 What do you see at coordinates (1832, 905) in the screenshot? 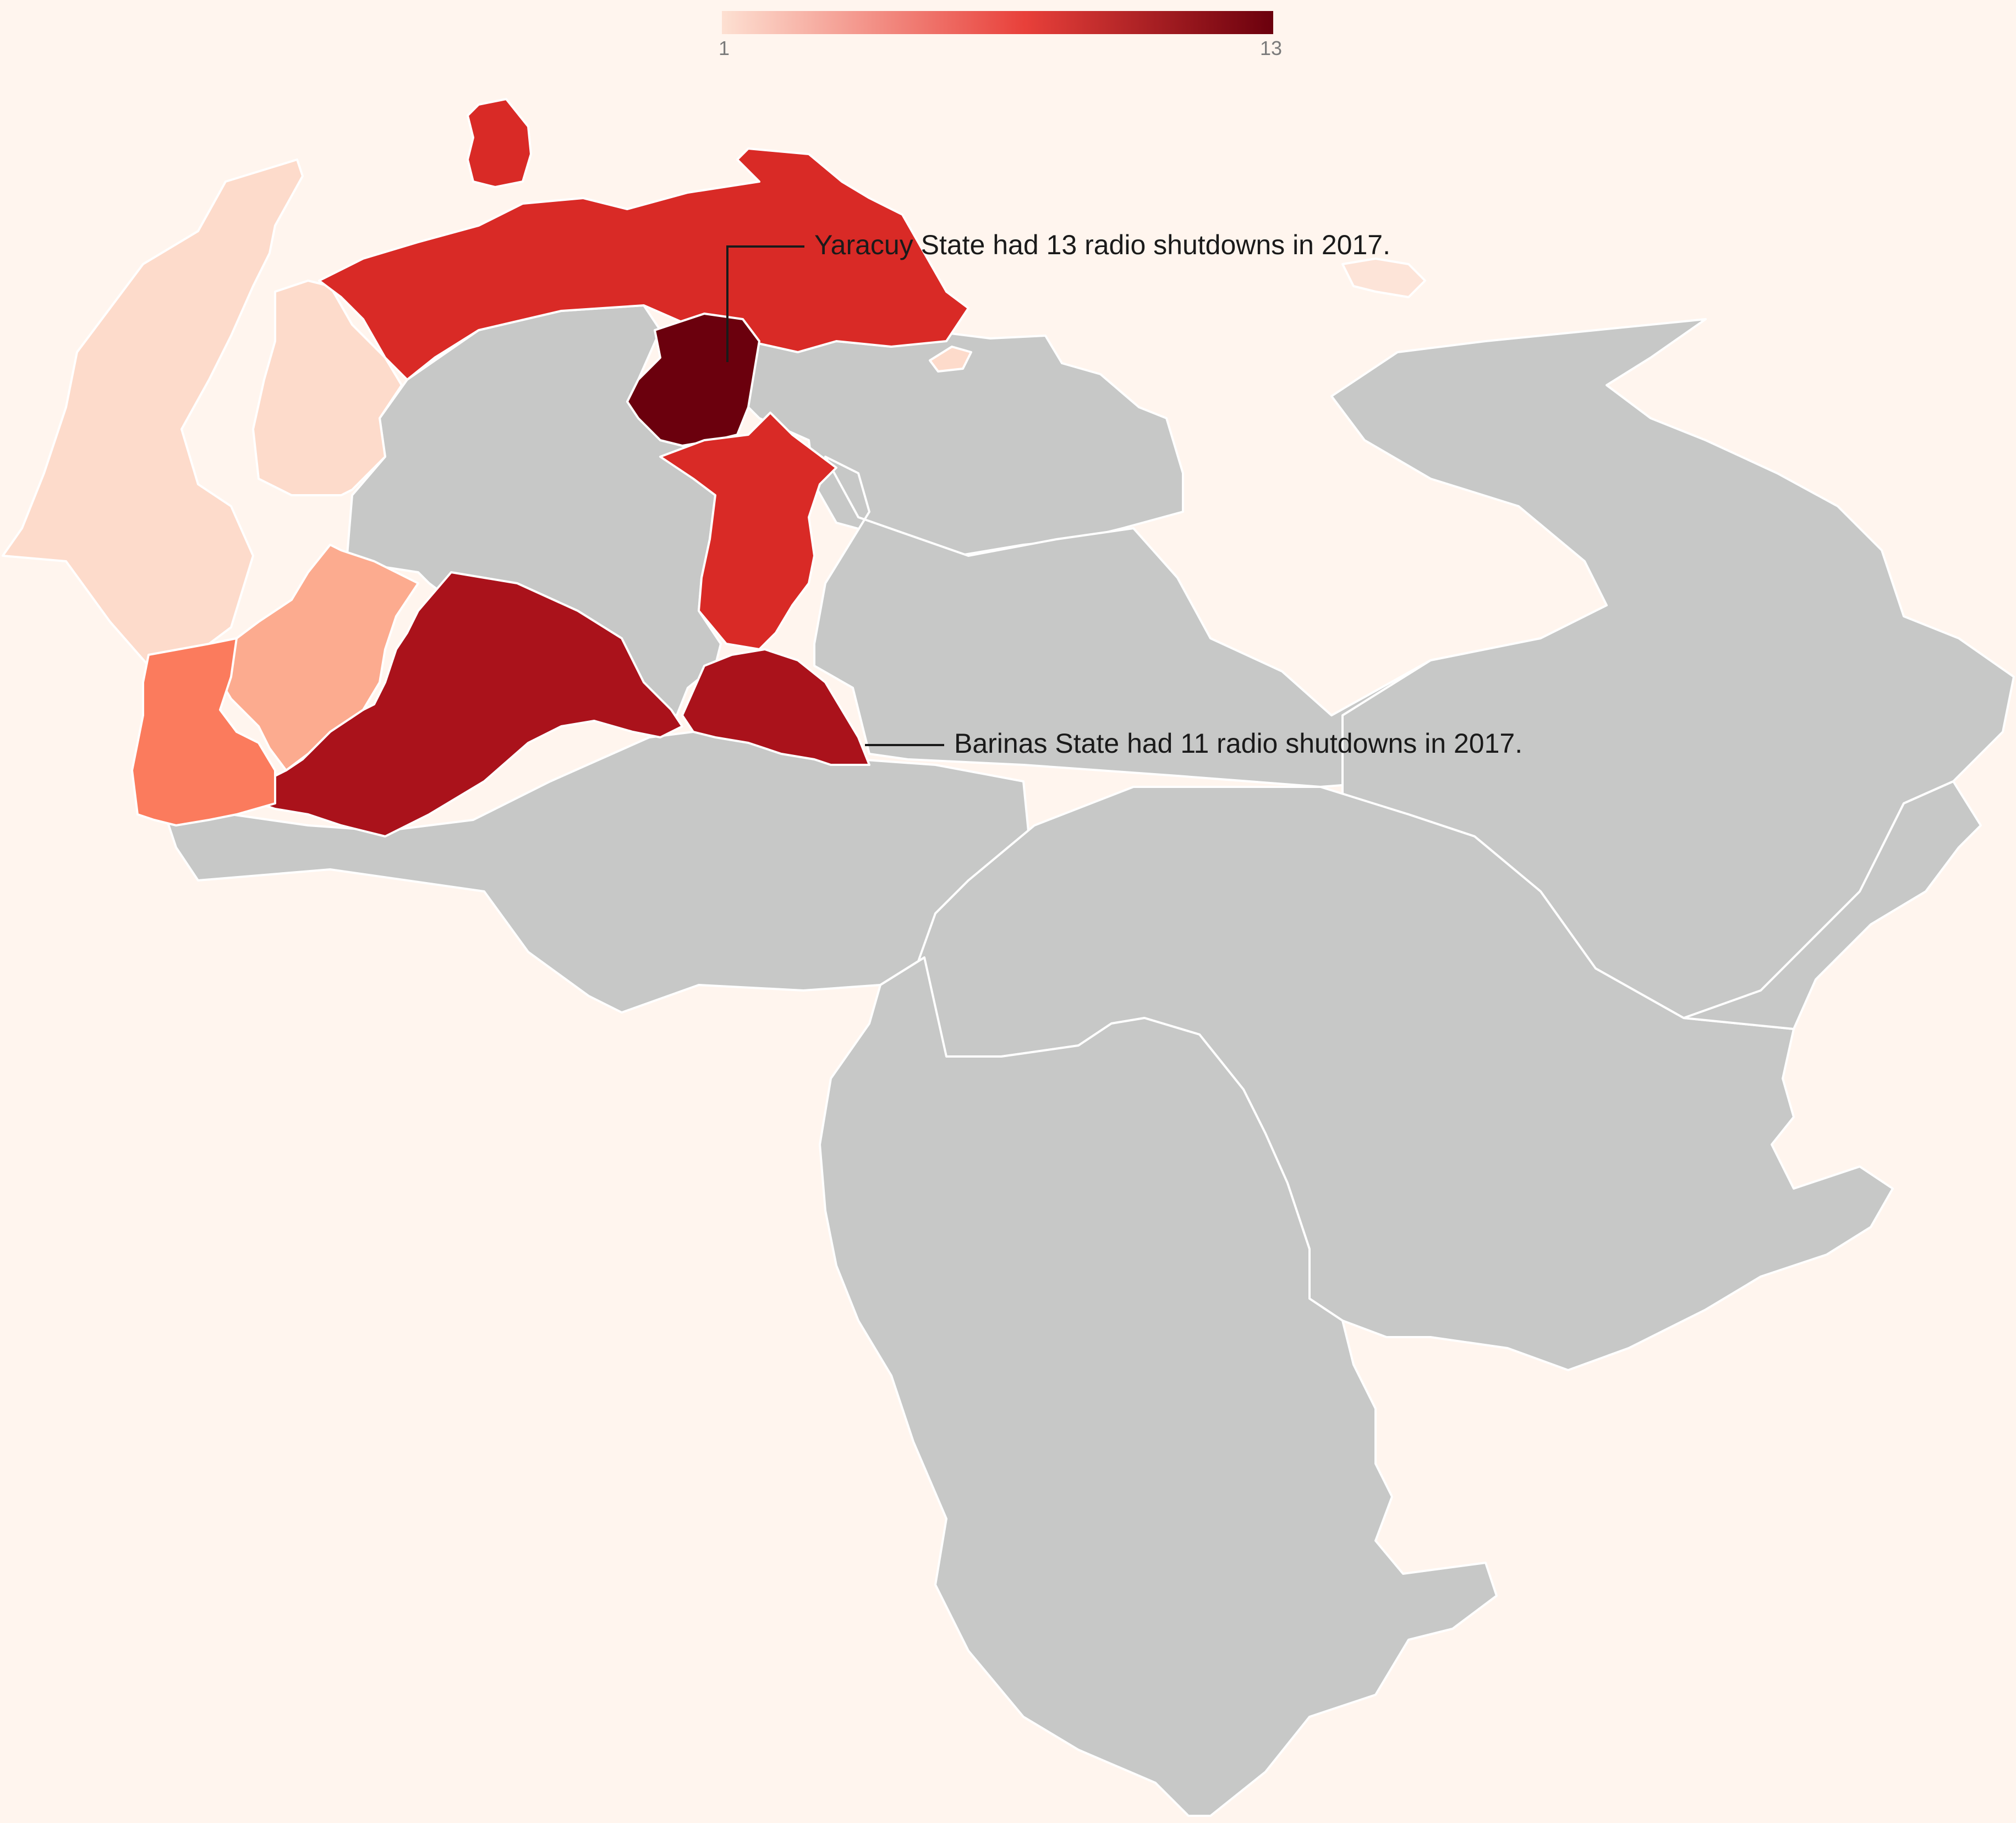
I see `state-delta-amacuro` at bounding box center [1832, 905].